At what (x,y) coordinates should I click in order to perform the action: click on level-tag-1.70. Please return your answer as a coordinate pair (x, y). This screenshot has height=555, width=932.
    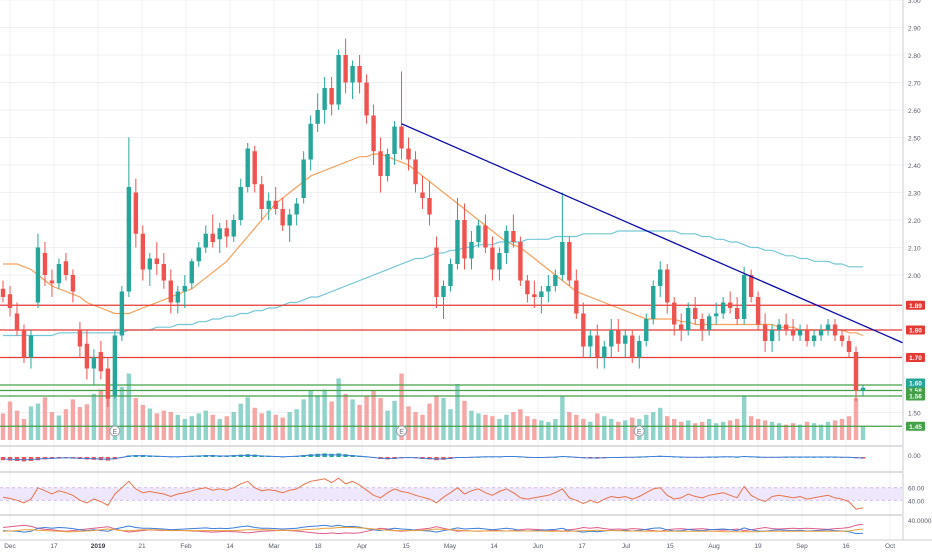
    Looking at the image, I should click on (915, 357).